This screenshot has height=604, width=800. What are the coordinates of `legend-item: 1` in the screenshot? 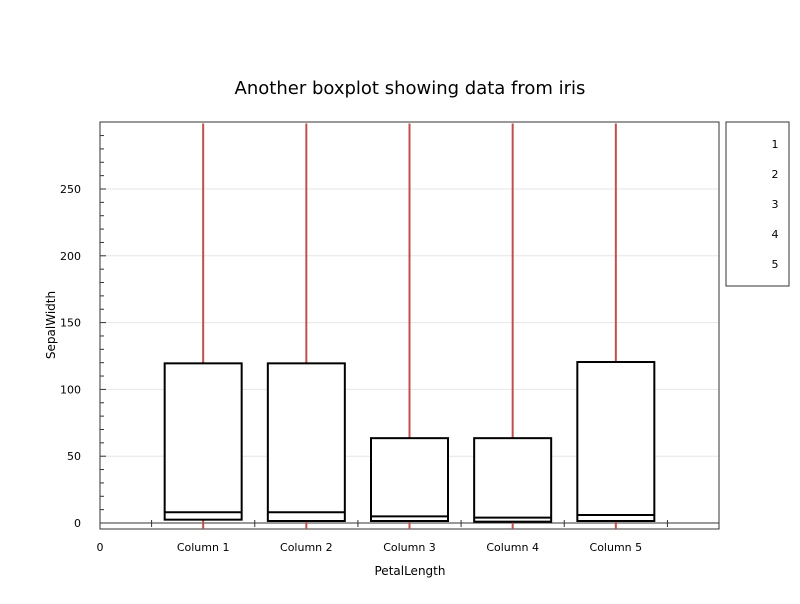 It's located at (775, 144).